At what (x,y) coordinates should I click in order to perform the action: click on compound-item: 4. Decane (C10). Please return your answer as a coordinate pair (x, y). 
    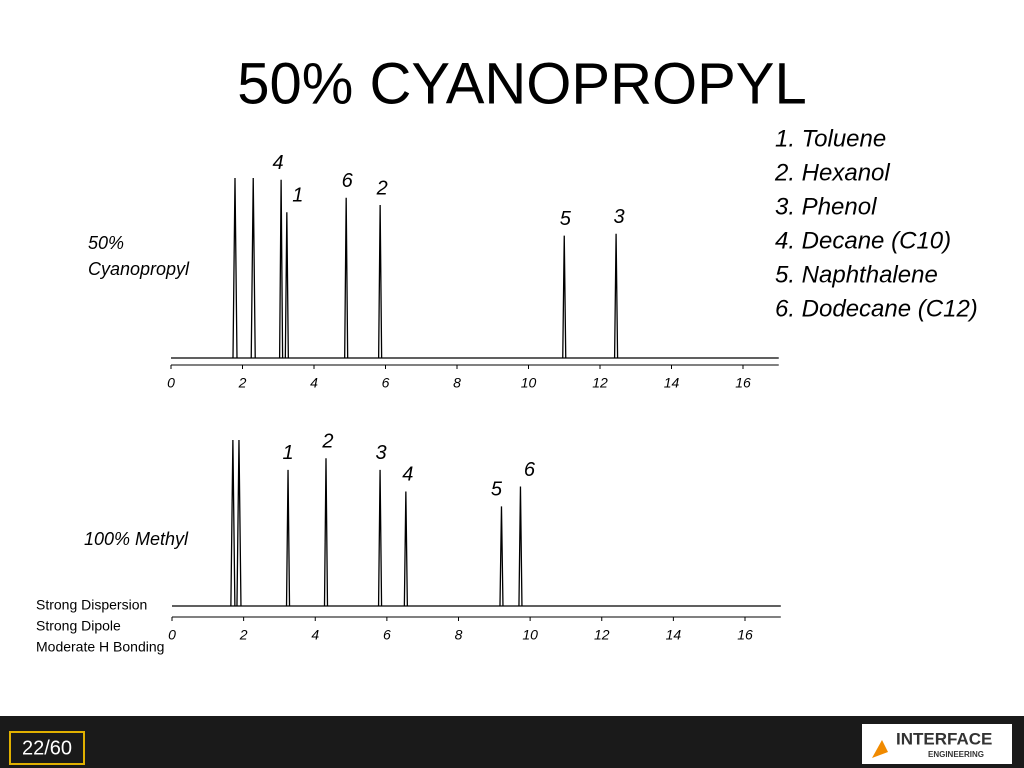
    Looking at the image, I should click on (863, 240).